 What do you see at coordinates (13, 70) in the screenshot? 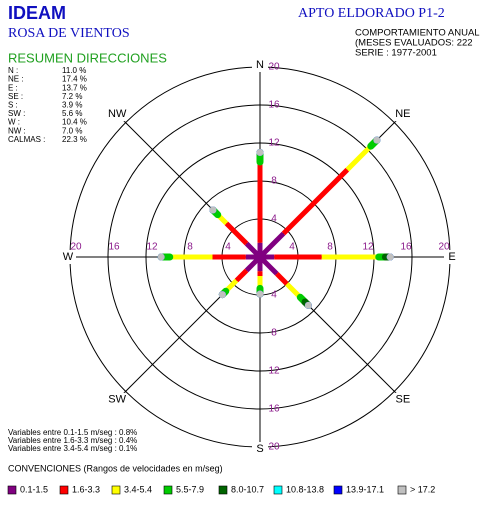
I see `summary-label: N :` at bounding box center [13, 70].